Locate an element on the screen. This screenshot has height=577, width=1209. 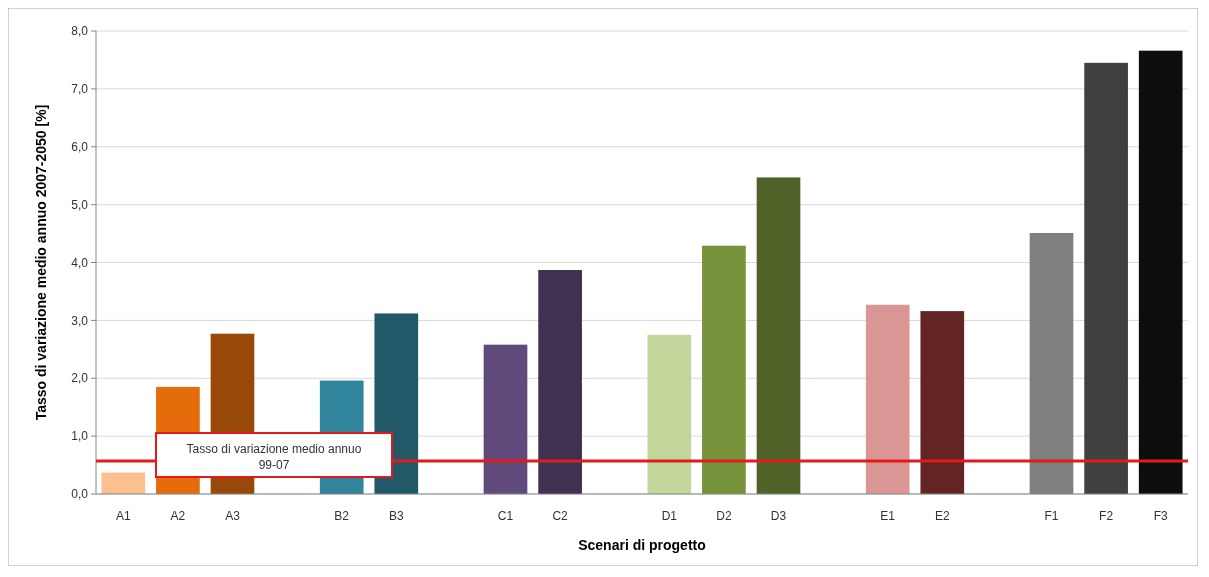
y-tick-label: 3,0 is located at coordinates (80, 320).